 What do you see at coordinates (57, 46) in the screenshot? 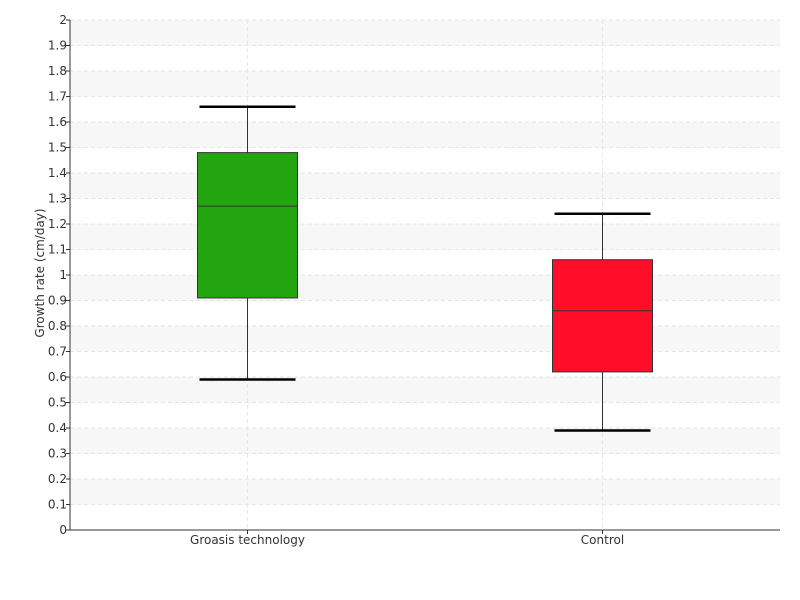
I see `y-tick-label: 1.9` at bounding box center [57, 46].